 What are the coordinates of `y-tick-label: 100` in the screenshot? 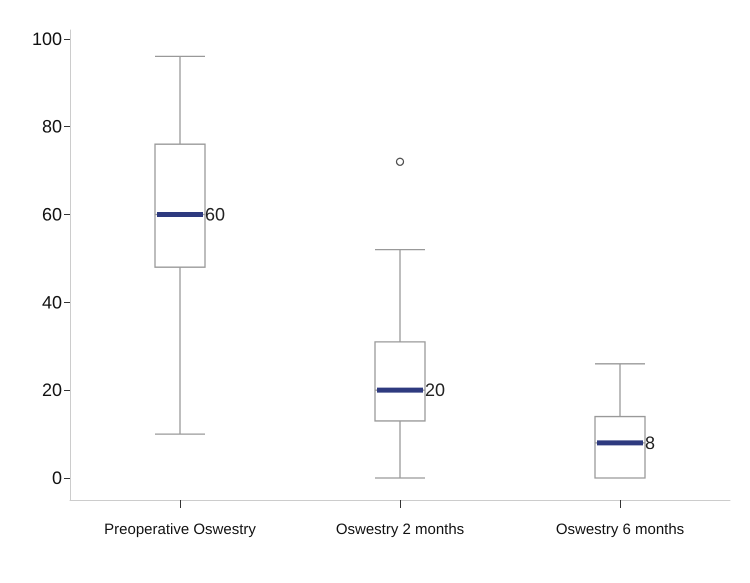 It's located at (47, 38).